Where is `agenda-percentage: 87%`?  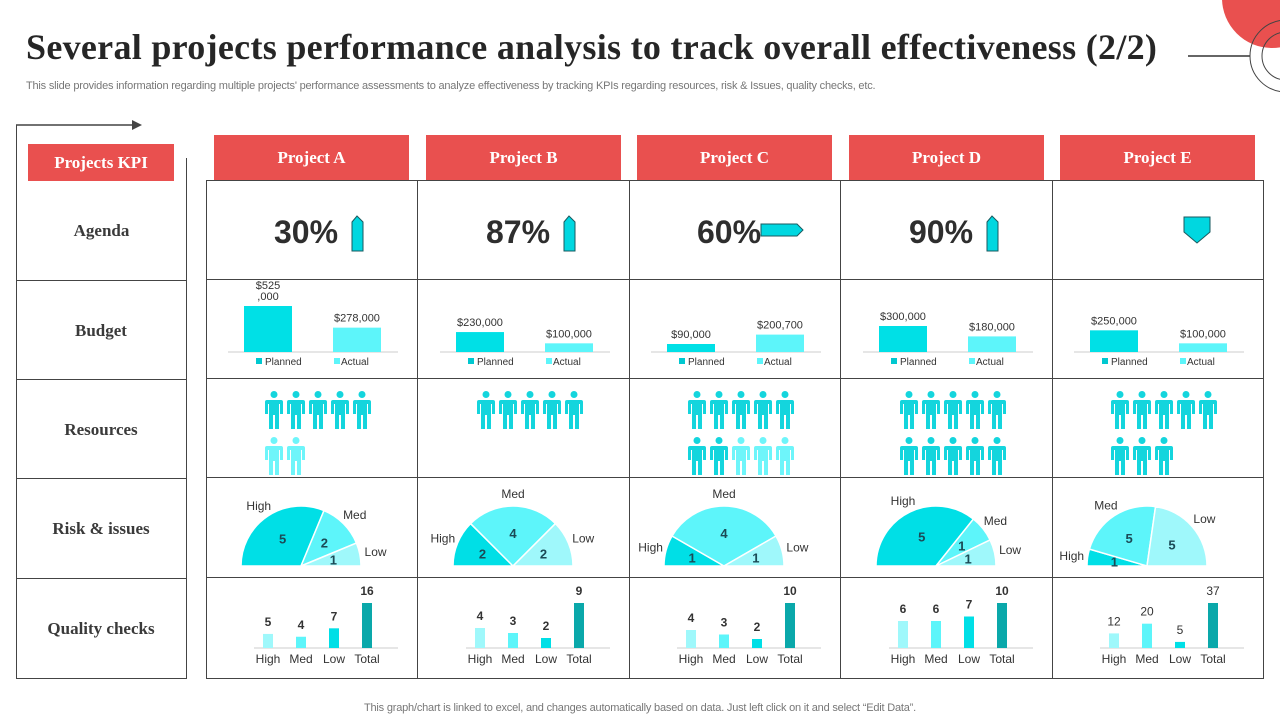 agenda-percentage: 87% is located at coordinates (518, 232).